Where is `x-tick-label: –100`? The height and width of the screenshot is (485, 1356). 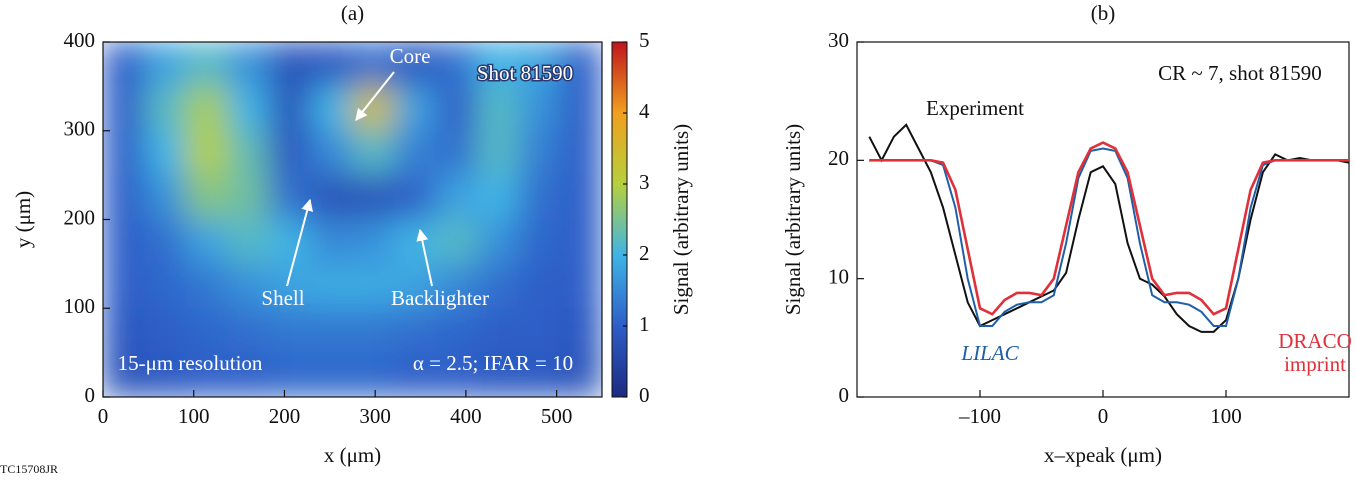 x-tick-label: –100 is located at coordinates (979, 416).